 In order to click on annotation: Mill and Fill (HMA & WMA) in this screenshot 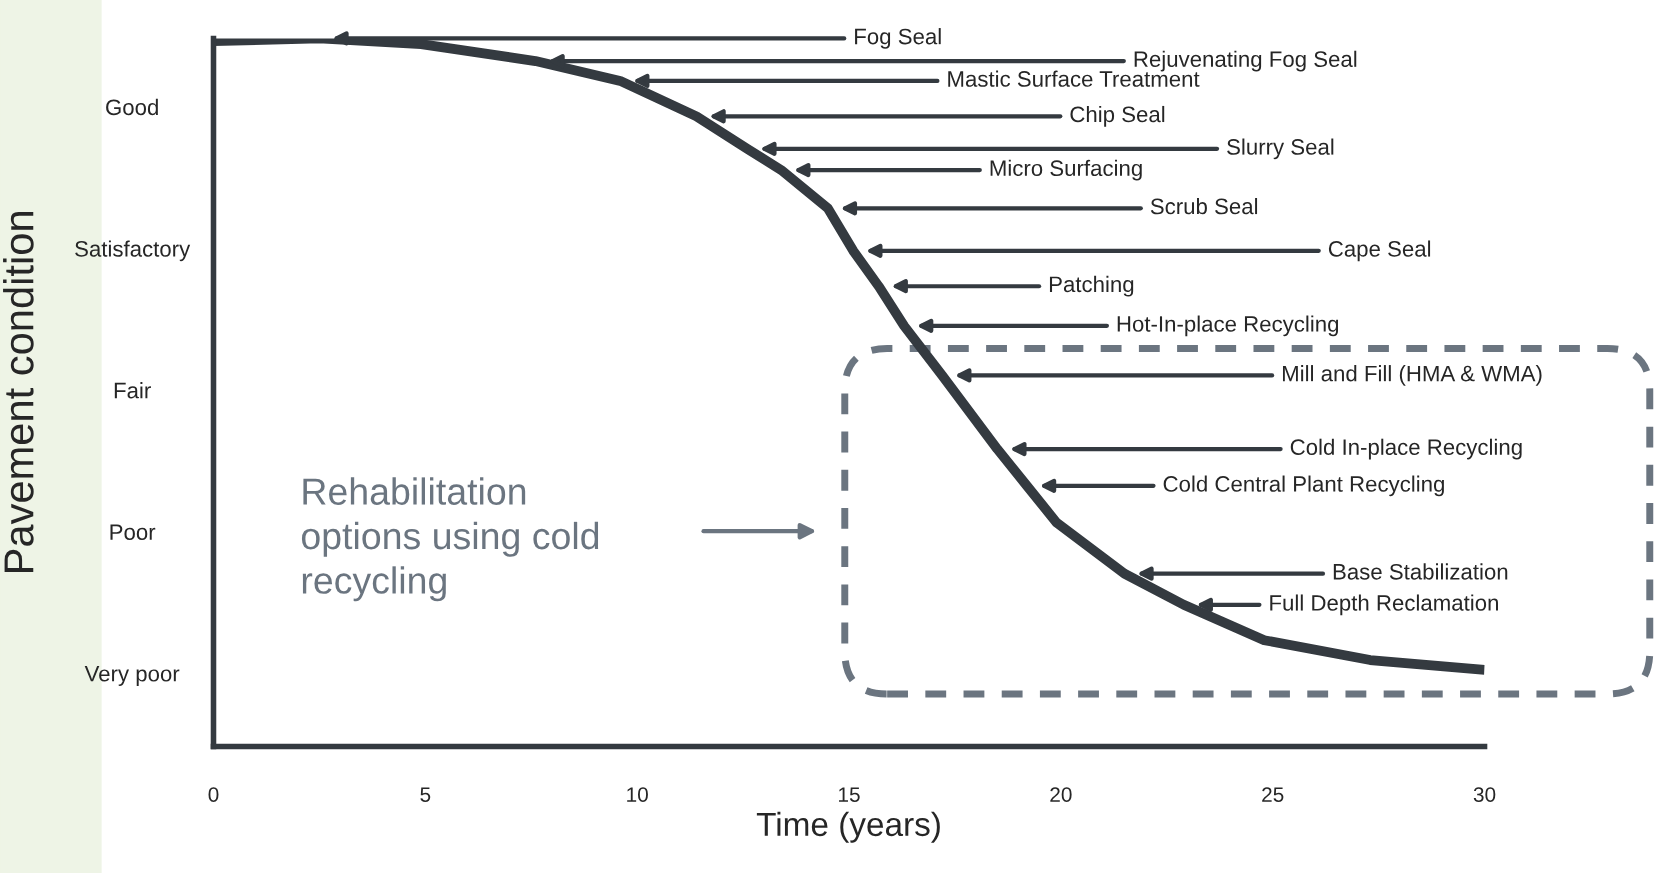, I will do `click(1412, 375)`.